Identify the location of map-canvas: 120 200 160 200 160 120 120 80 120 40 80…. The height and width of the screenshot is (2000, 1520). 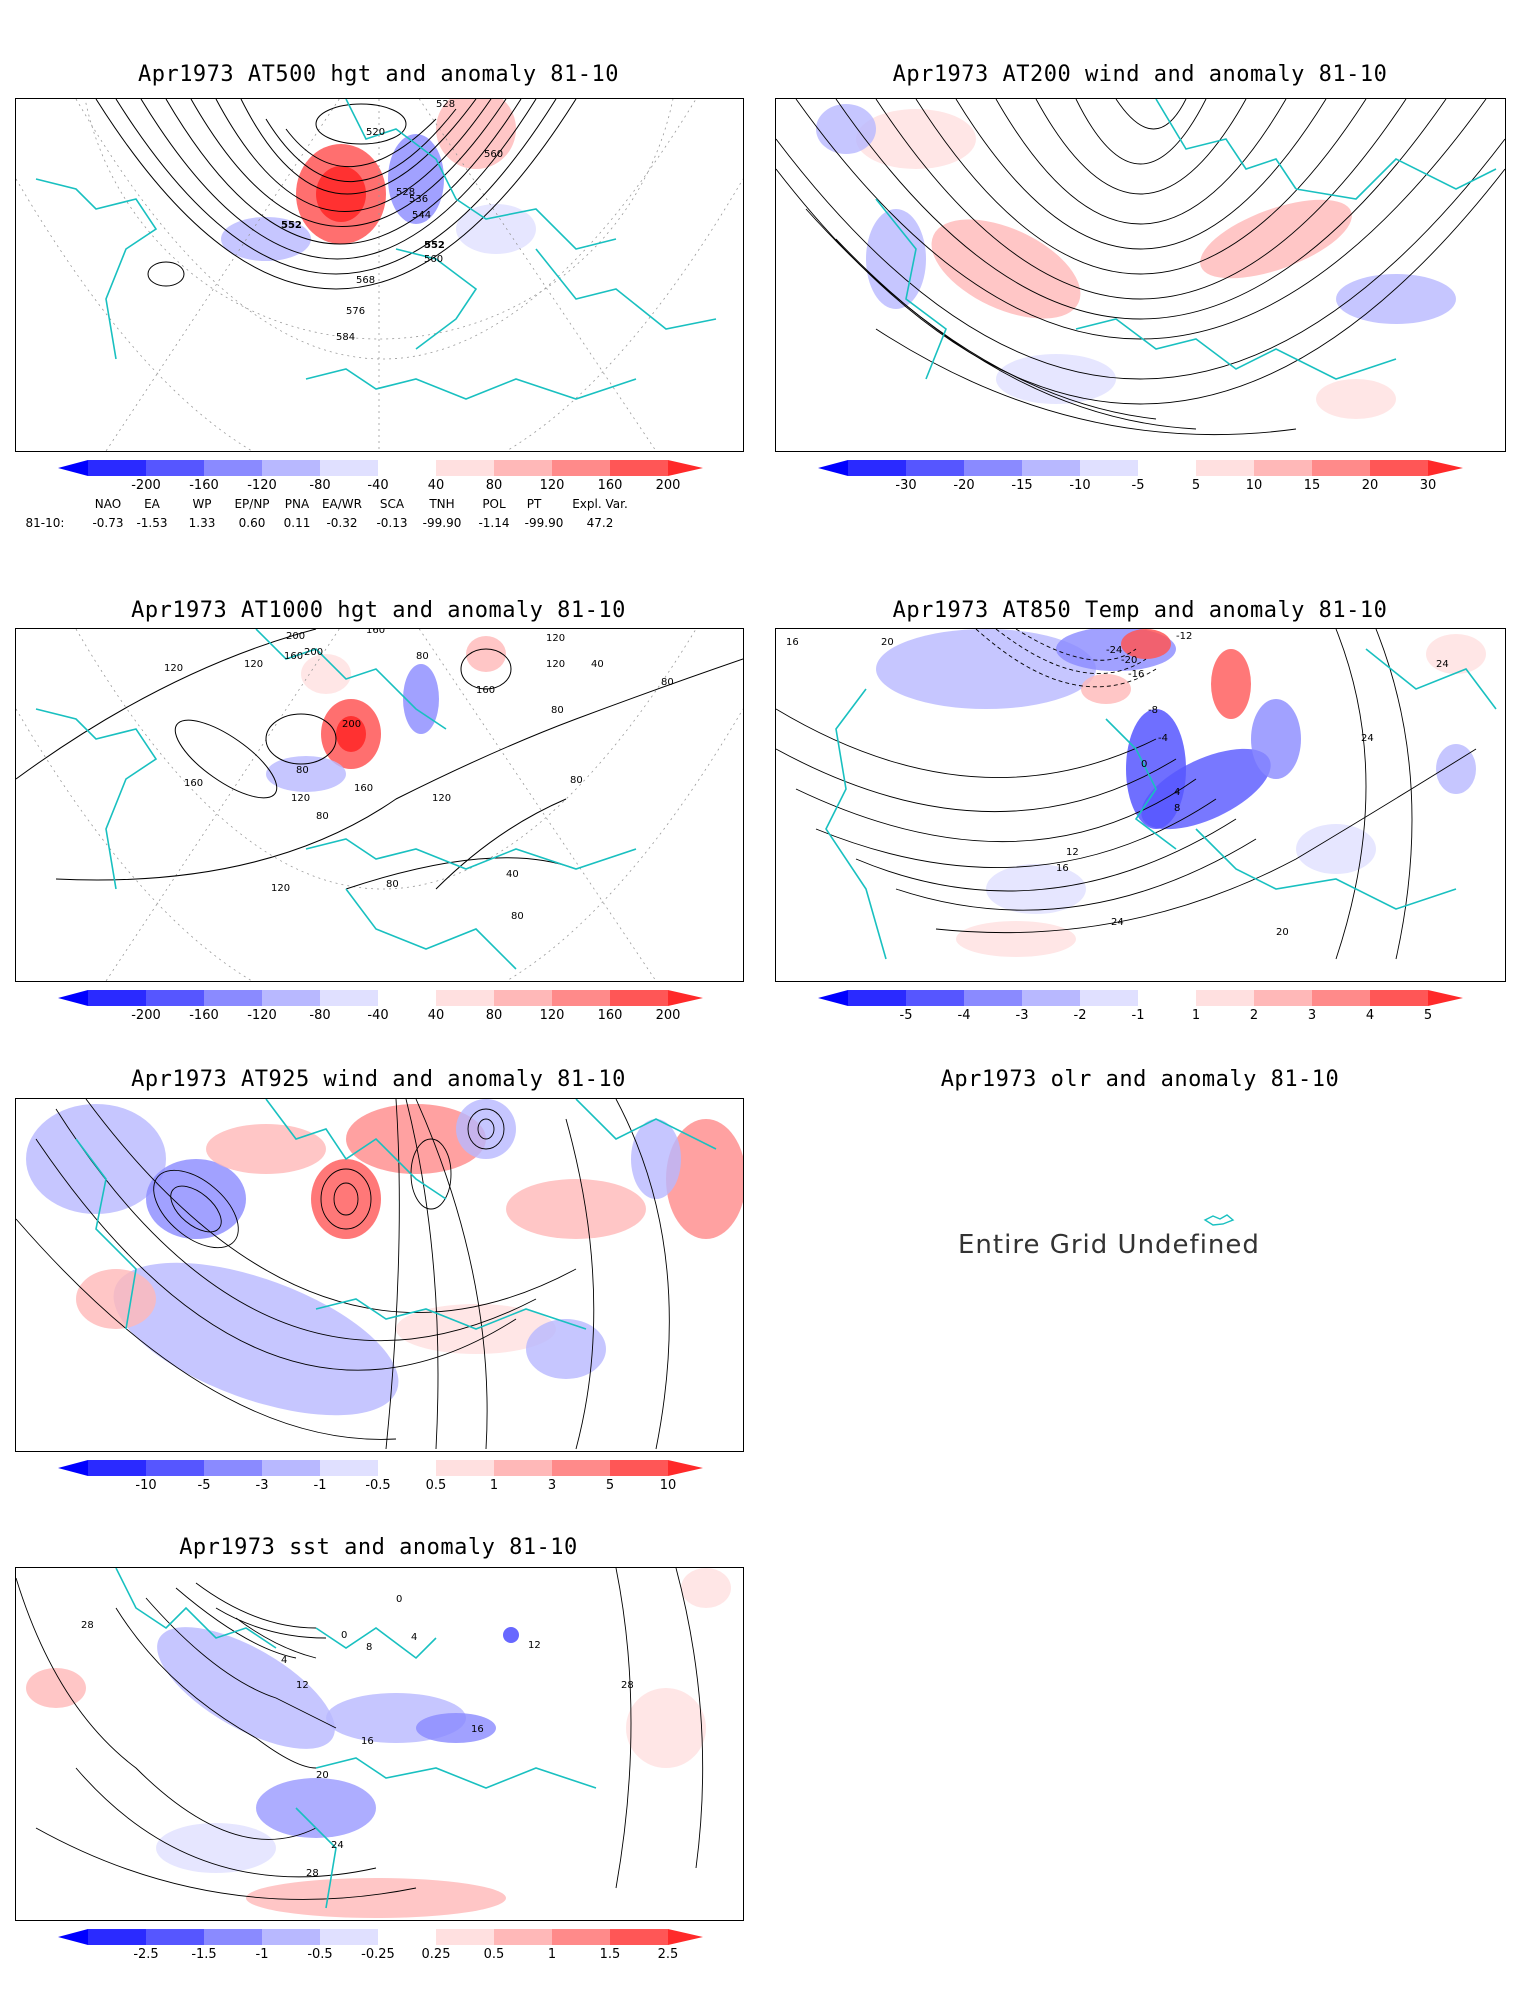
(379, 805).